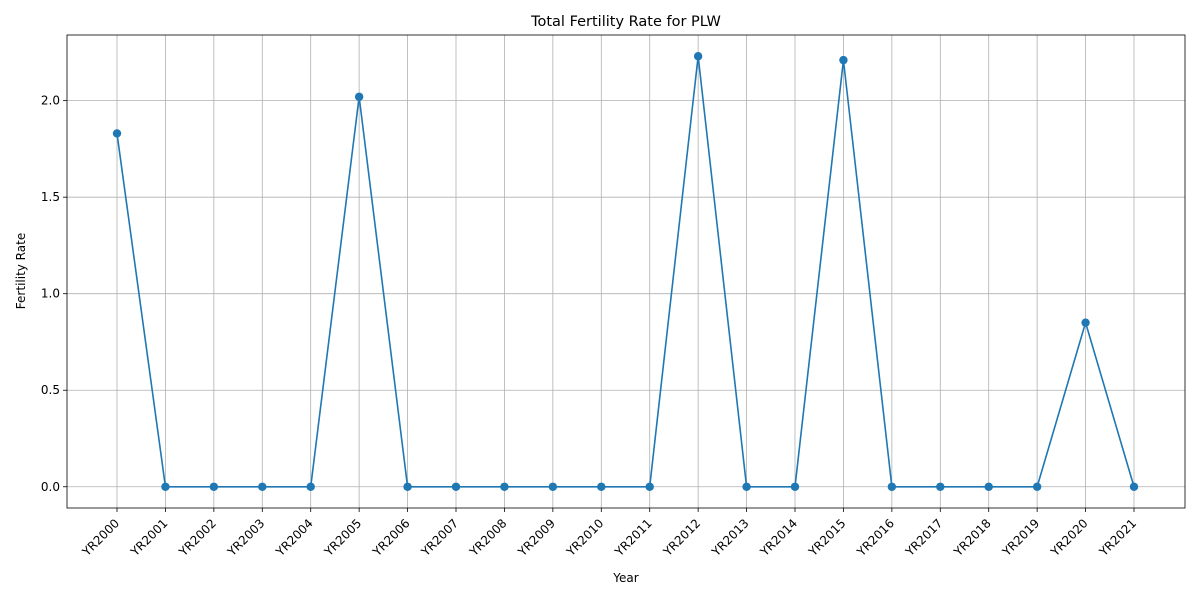  What do you see at coordinates (923, 537) in the screenshot?
I see `x-tick-label: YR2017` at bounding box center [923, 537].